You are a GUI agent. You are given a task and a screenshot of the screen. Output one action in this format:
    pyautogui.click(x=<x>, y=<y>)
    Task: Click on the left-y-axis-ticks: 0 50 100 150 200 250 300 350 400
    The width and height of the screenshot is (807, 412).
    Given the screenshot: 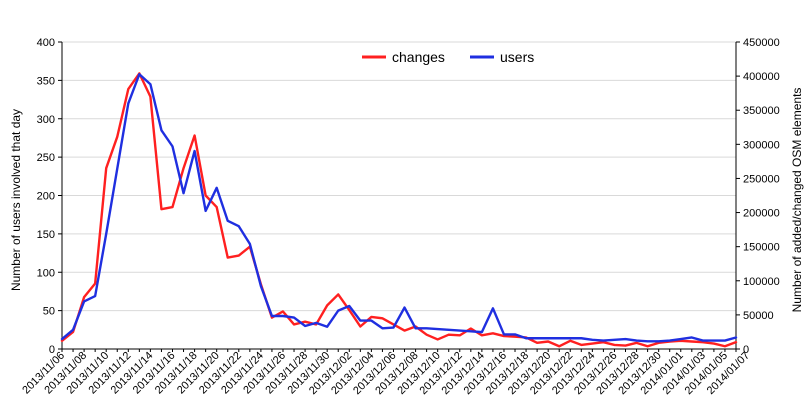 What is the action you would take?
    pyautogui.click(x=49, y=196)
    